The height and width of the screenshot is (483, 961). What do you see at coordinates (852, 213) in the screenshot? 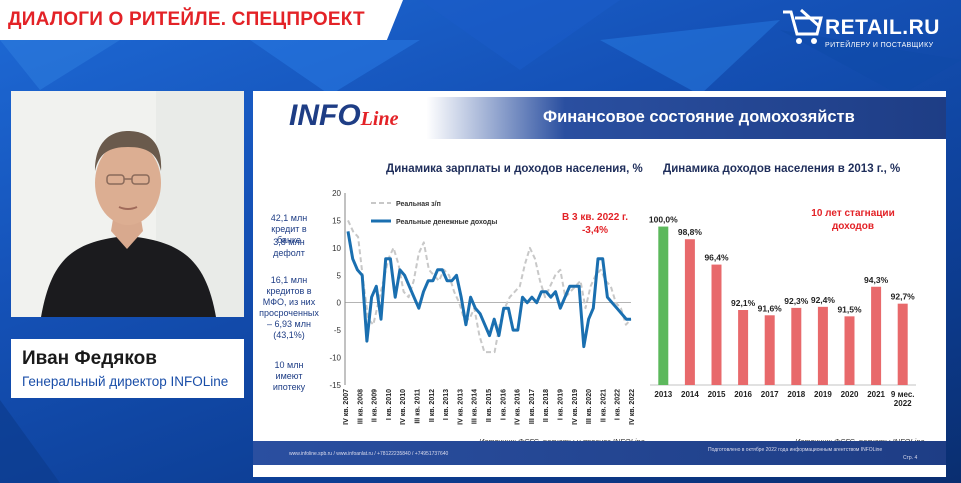
I see `bar-chart-annotation: 10 лет стагнации` at bounding box center [852, 213].